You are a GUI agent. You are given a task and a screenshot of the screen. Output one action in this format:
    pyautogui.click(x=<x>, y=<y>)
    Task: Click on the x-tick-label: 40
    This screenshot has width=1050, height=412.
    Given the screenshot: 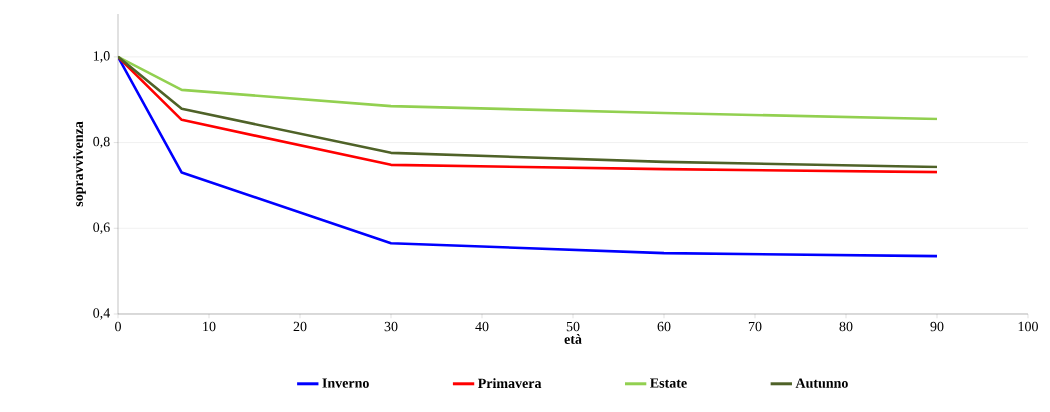 What is the action you would take?
    pyautogui.click(x=482, y=326)
    